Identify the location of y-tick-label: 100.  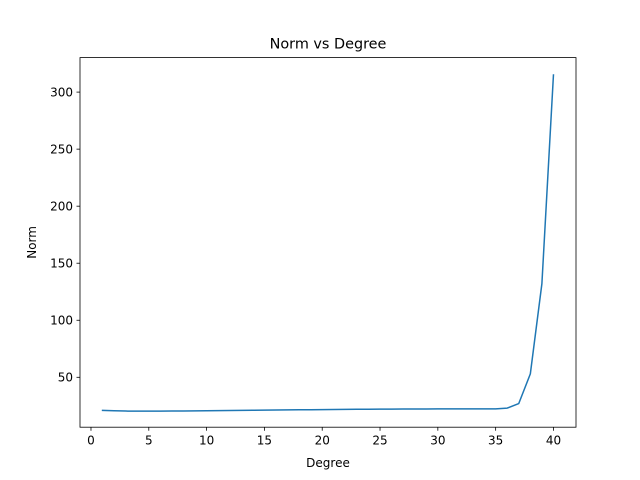
(61, 321).